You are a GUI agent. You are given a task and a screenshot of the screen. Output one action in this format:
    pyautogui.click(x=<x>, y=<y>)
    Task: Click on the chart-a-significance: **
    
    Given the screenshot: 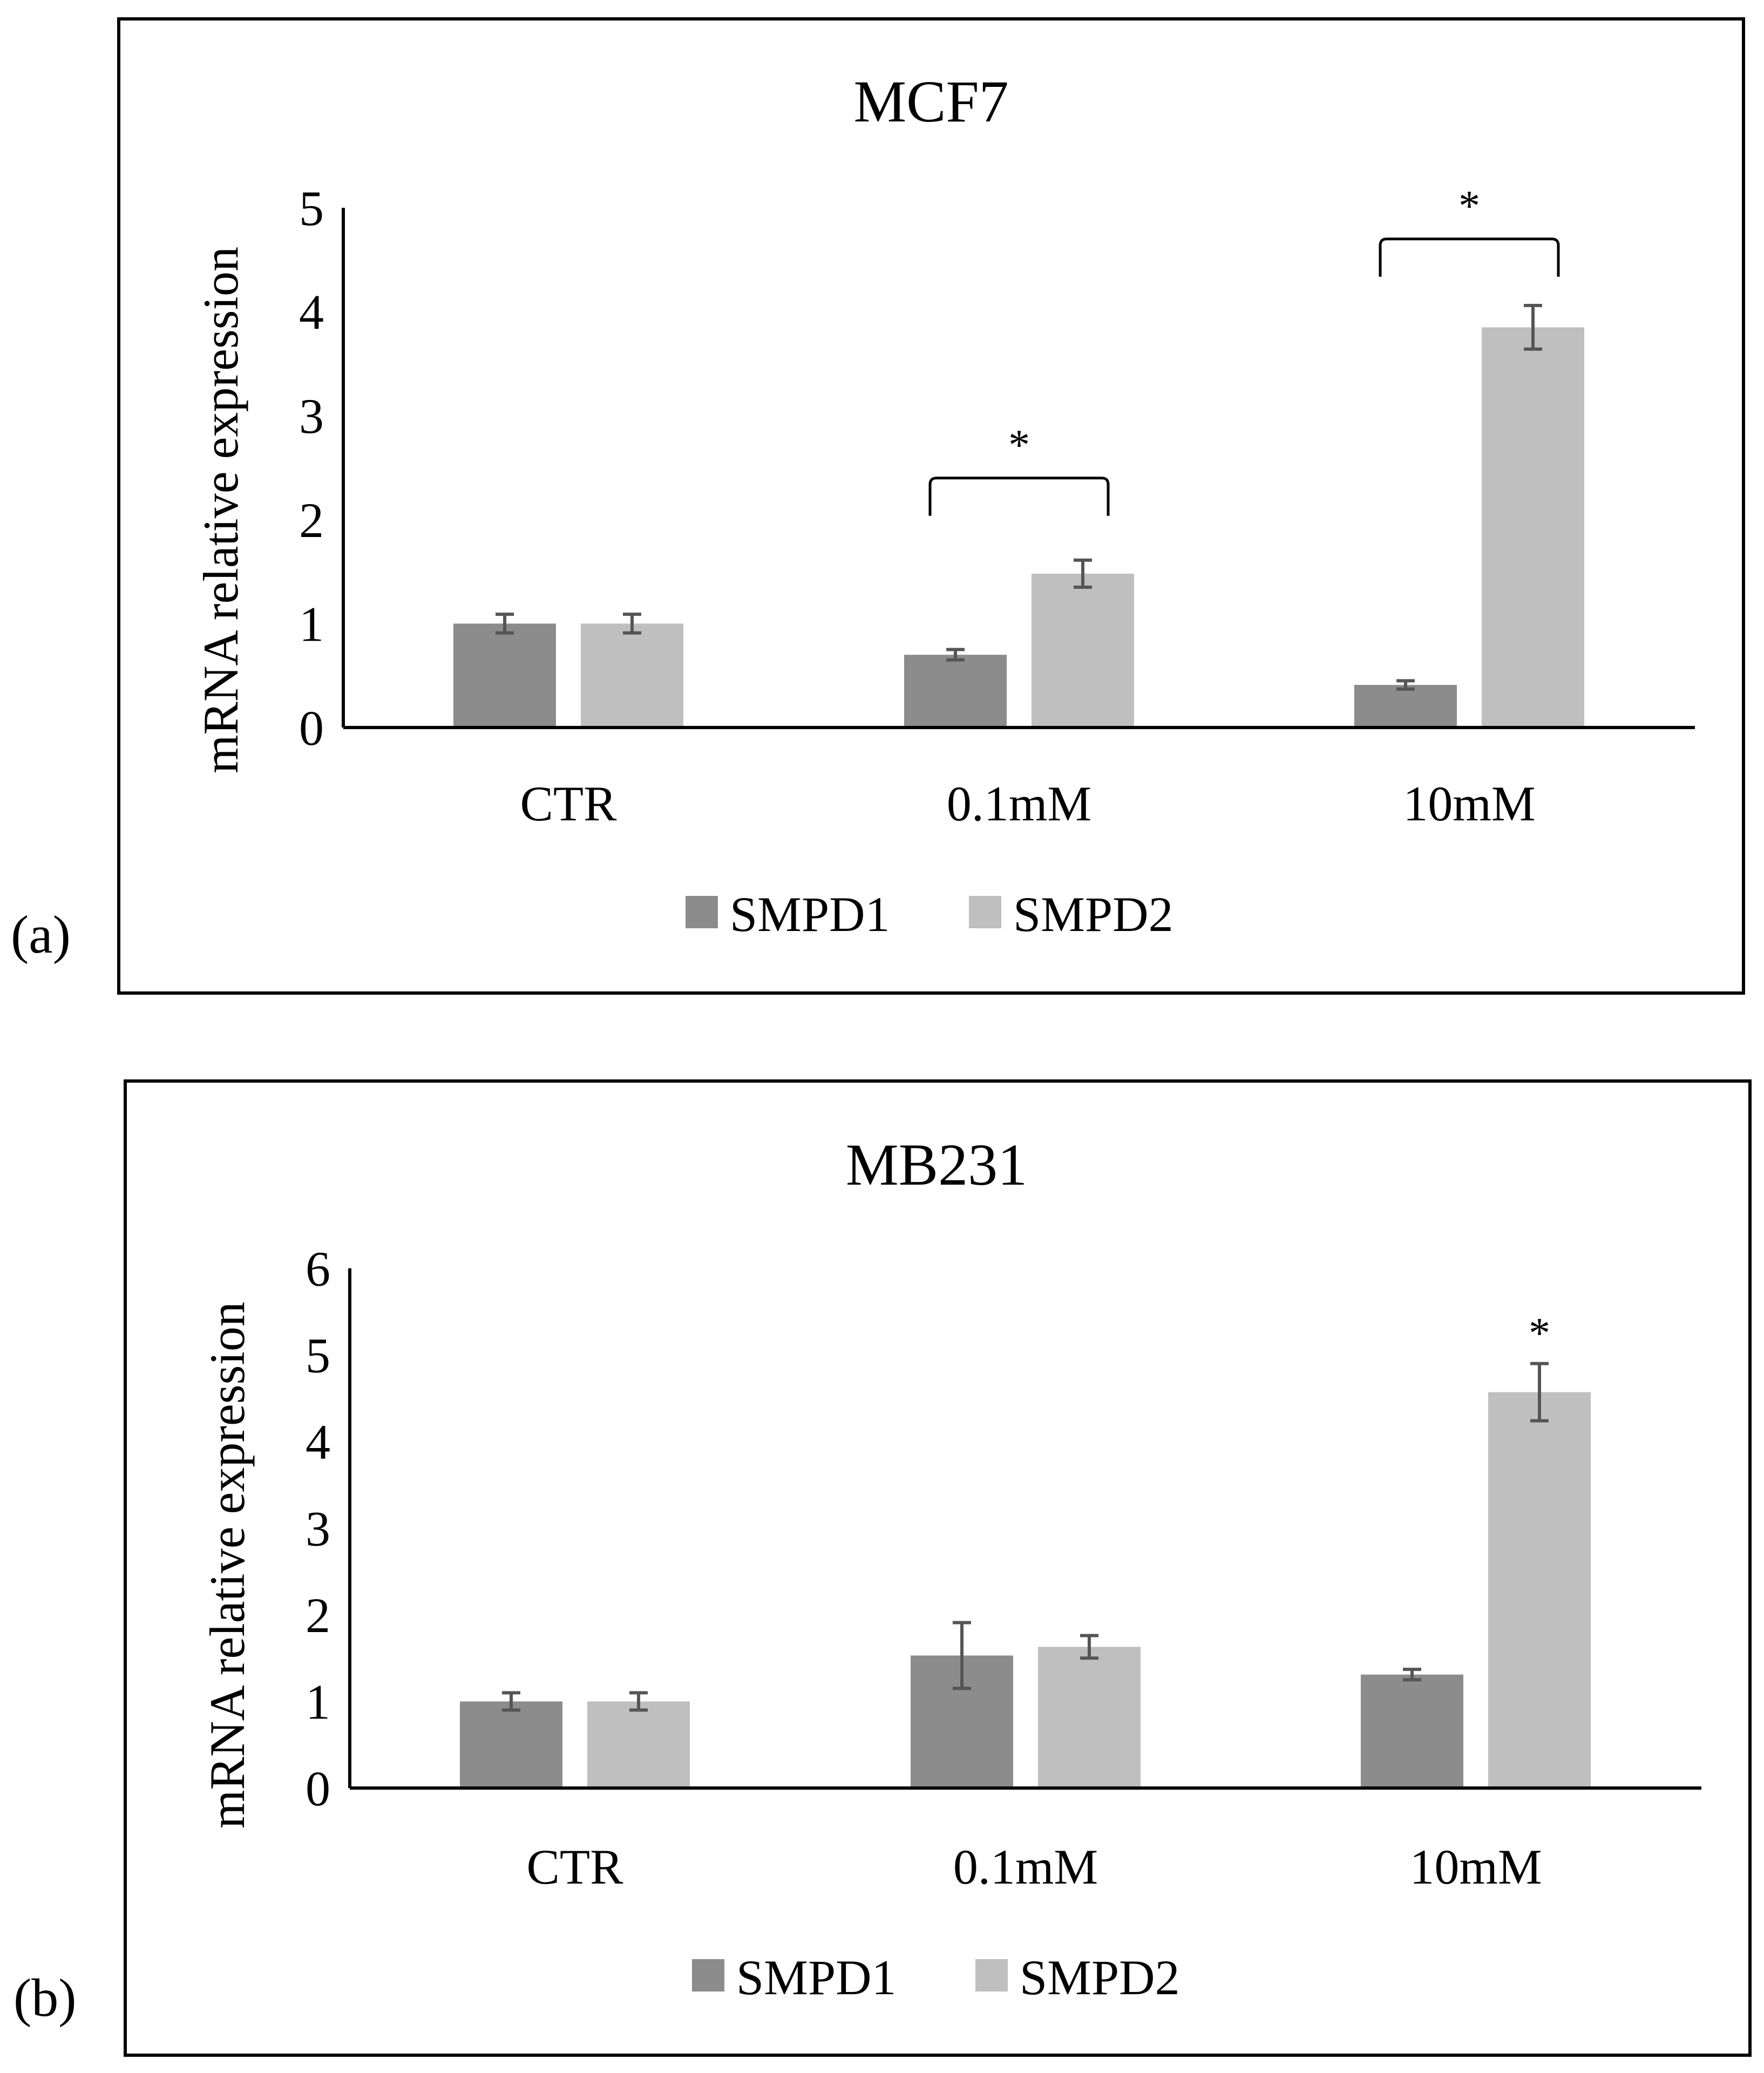 What is the action you would take?
    pyautogui.click(x=1244, y=349)
    